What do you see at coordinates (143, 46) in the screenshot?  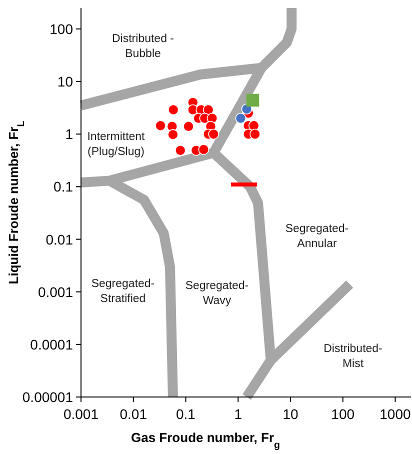 I see `annotation: Distributed - Bubble` at bounding box center [143, 46].